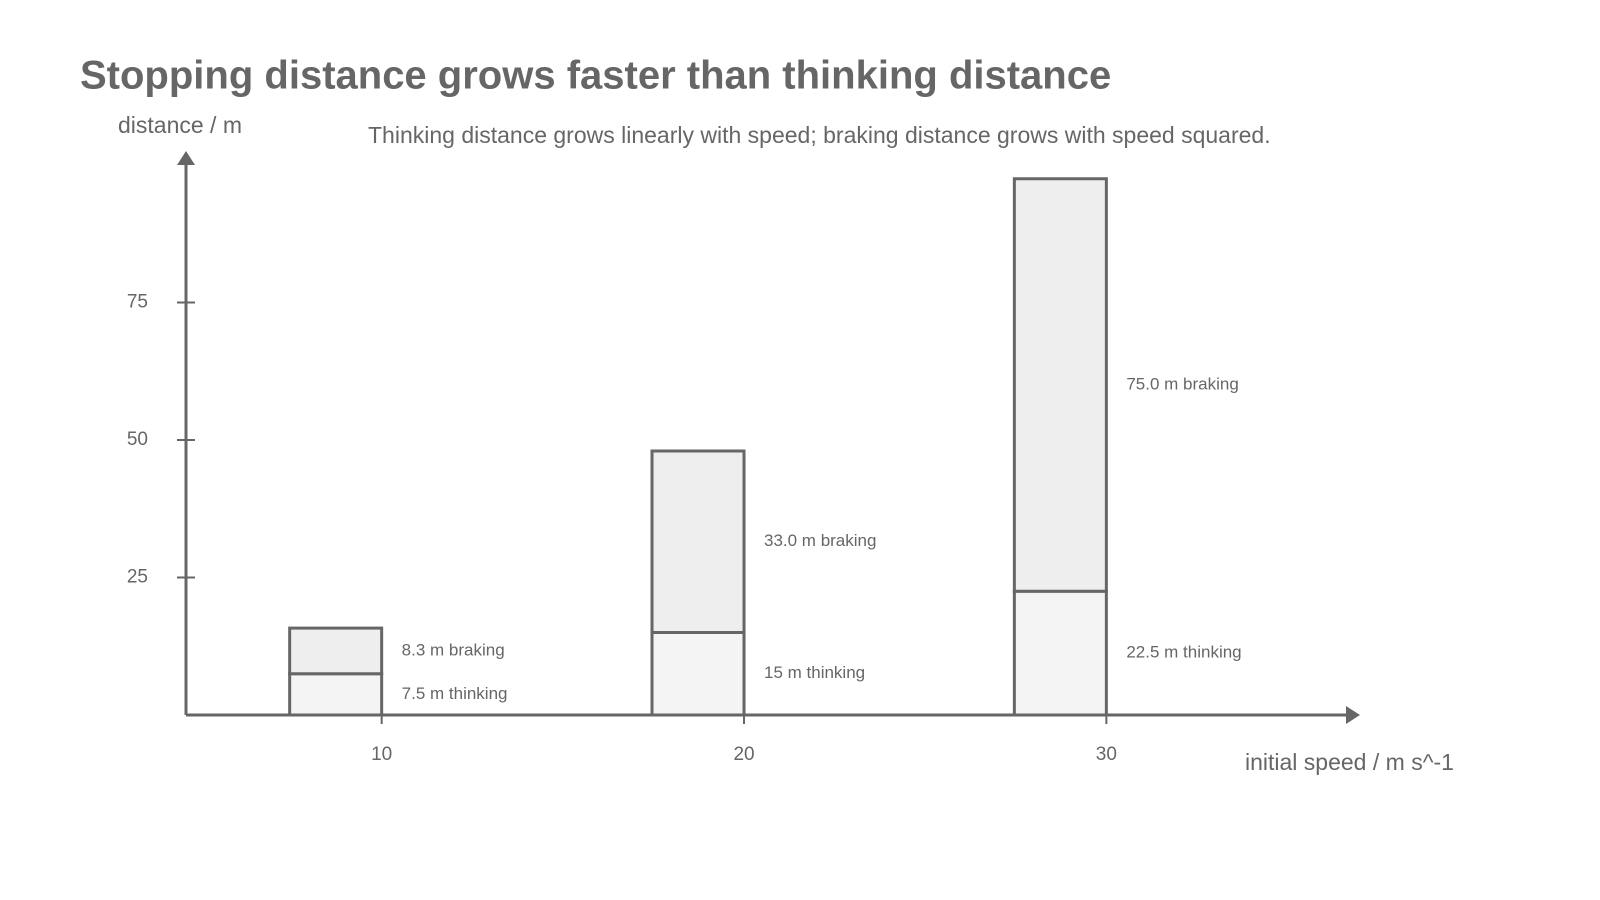  I want to click on x-tick-label: 10, so click(381, 754).